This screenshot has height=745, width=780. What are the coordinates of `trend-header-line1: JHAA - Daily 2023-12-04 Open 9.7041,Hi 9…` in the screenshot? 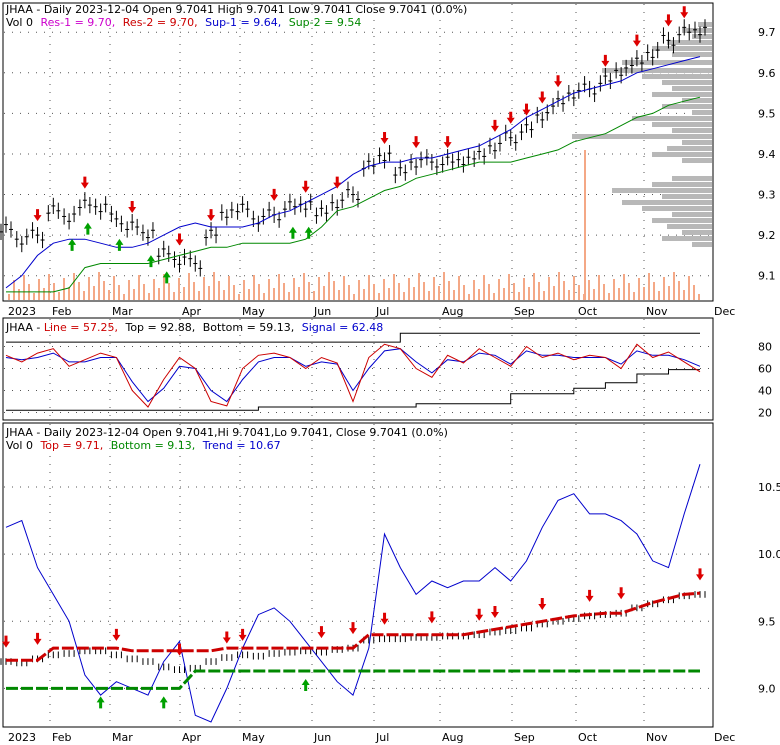 It's located at (226, 432).